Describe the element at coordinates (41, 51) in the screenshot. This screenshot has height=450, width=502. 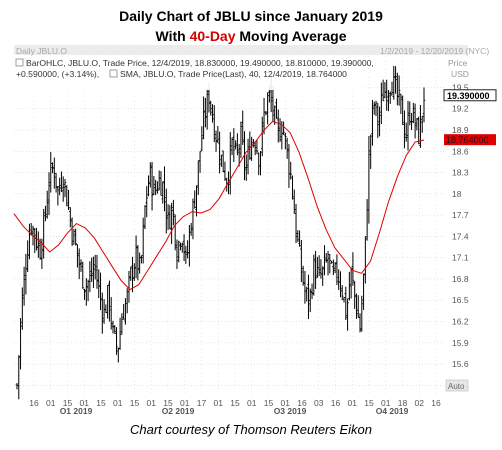
I see `symbol-label: Daily JBLU.O` at that location.